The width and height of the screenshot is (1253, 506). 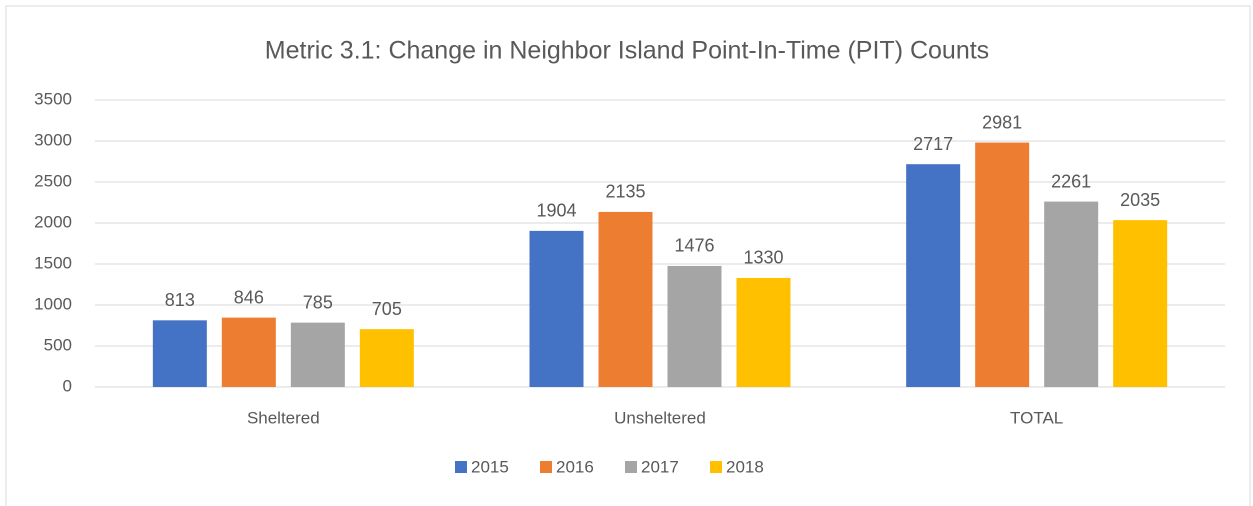 What do you see at coordinates (1071, 181) in the screenshot?
I see `data-label: 2261` at bounding box center [1071, 181].